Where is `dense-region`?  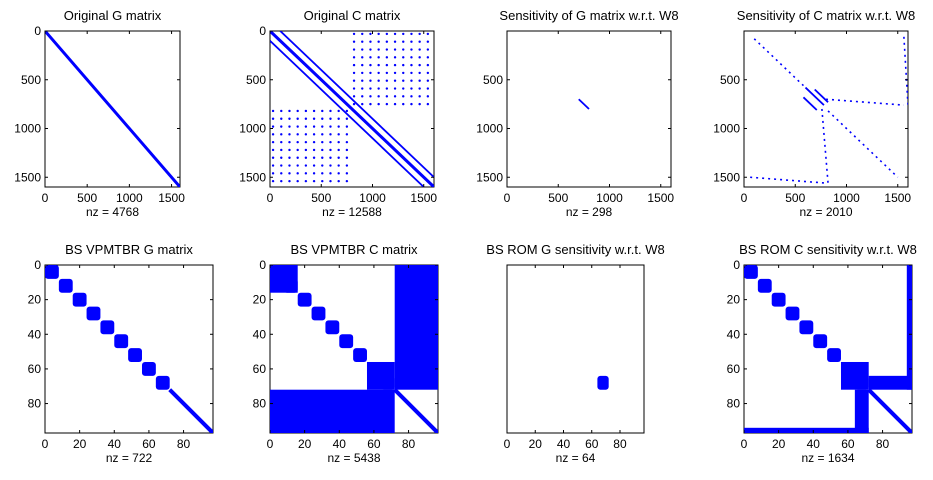
dense-region is located at coordinates (332, 411).